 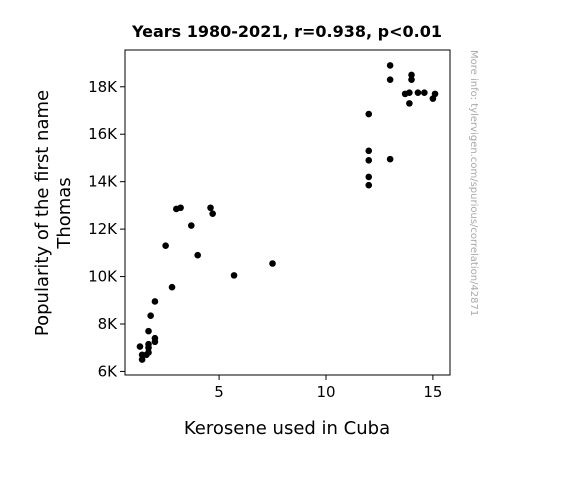 I want to click on y-tick-label: 14K, so click(x=103, y=182).